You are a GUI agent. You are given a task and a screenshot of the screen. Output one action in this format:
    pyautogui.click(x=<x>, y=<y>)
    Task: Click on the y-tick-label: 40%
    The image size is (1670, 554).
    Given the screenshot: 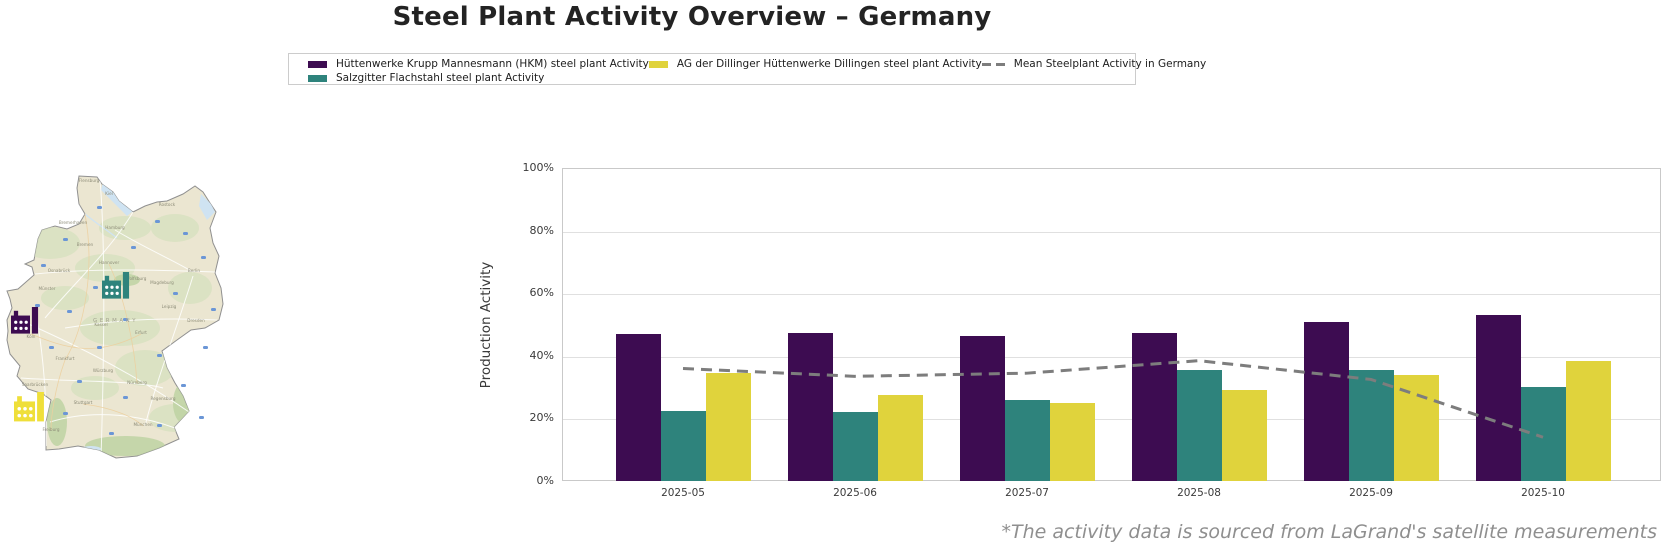 What is the action you would take?
    pyautogui.click(x=541, y=355)
    